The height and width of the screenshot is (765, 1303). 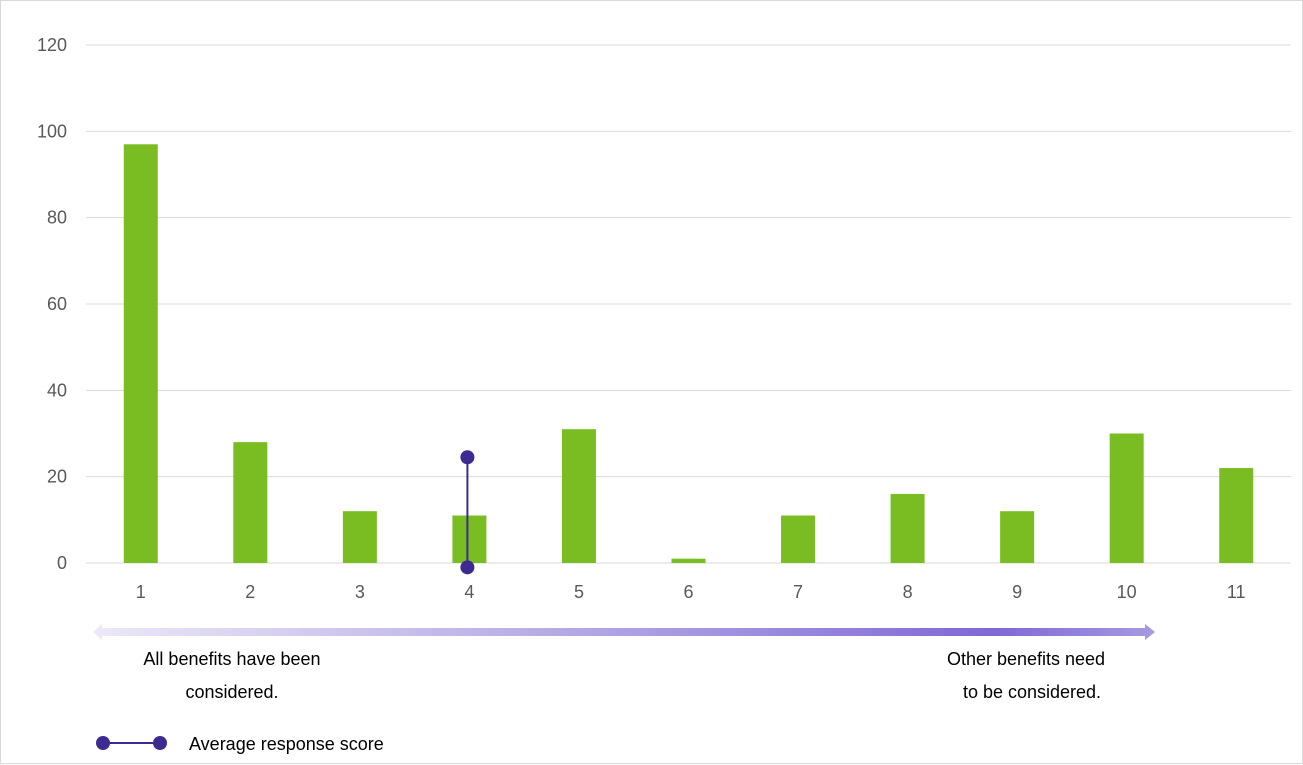 I want to click on x-tick-label: 9, so click(x=1017, y=592).